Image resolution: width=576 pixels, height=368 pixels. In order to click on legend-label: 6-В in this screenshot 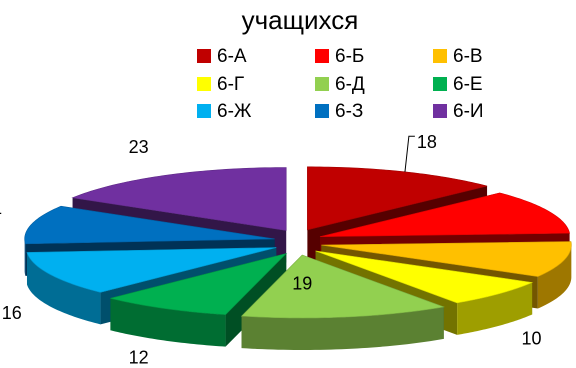, I will do `click(468, 56)`.